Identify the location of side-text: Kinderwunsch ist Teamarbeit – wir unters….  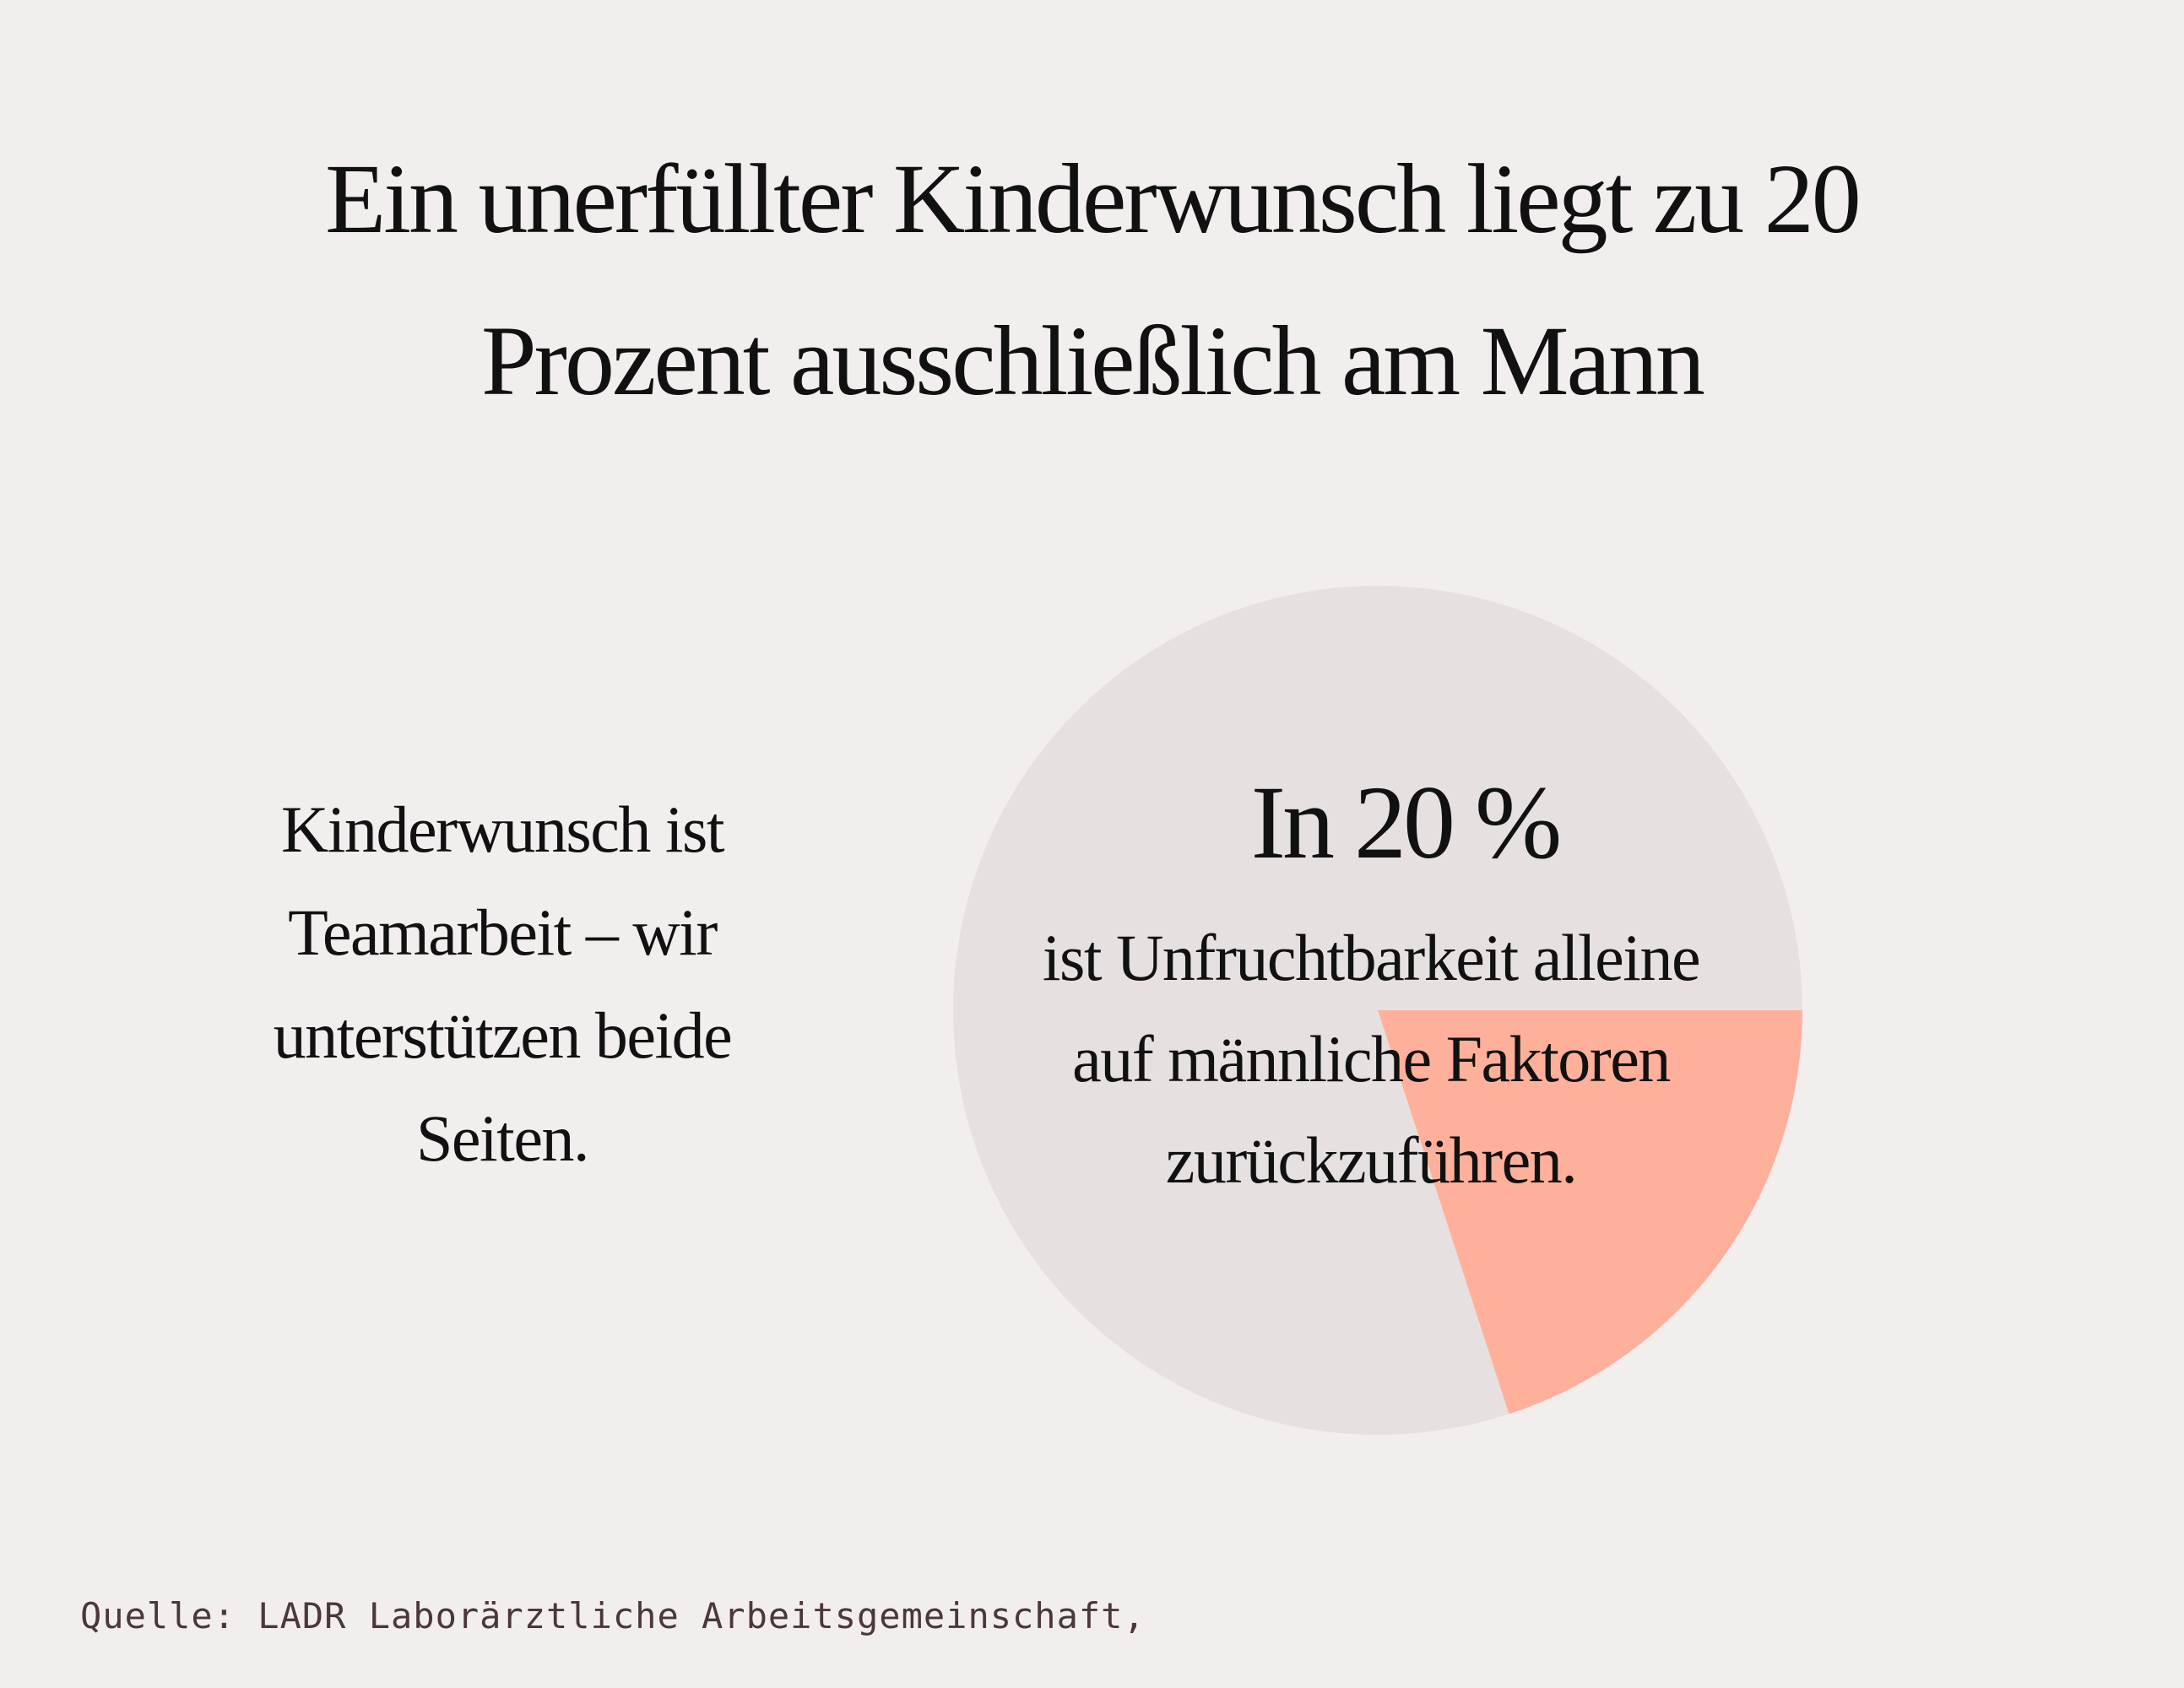
(502, 984).